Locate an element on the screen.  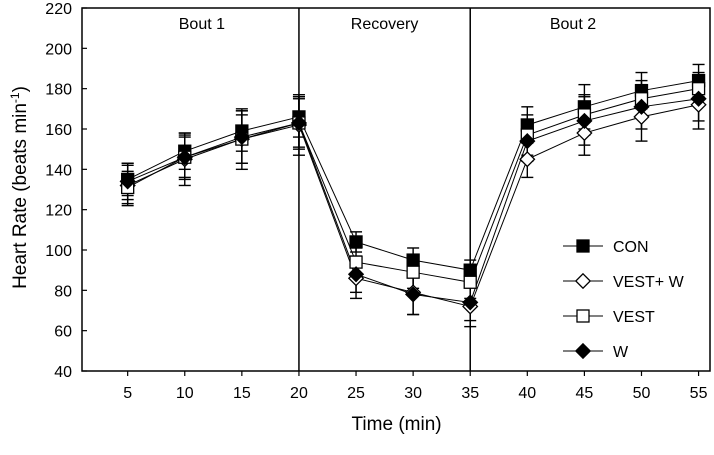
section-label: Bout 2 is located at coordinates (573, 24).